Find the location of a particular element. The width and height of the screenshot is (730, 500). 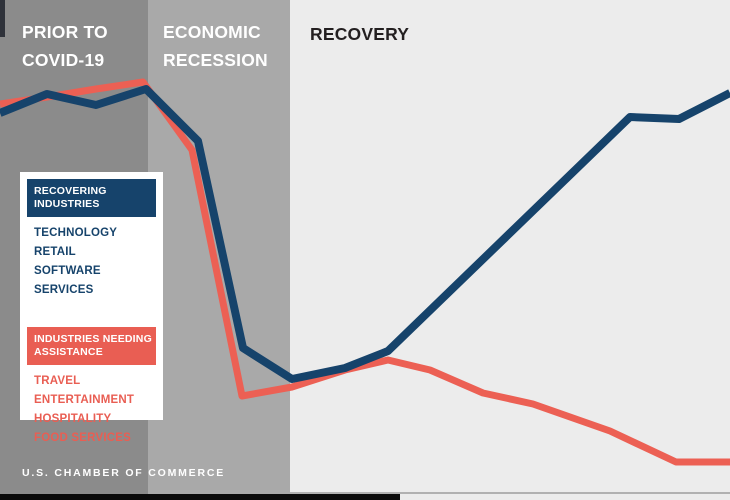

zone-label-line: RECOVERY is located at coordinates (360, 34).